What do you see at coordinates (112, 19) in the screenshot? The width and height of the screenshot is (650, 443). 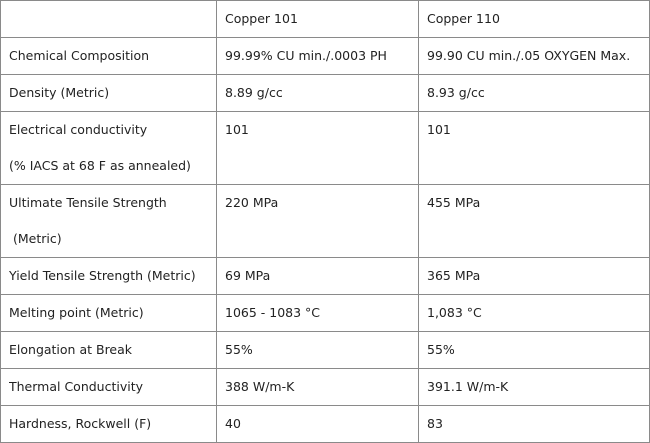 I see `blank` at bounding box center [112, 19].